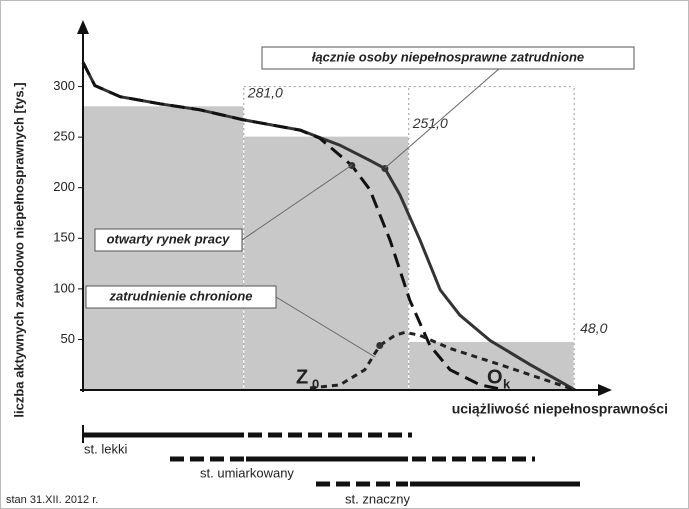 This screenshot has width=689, height=509. What do you see at coordinates (507, 383) in the screenshot?
I see `annotation-sub: k` at bounding box center [507, 383].